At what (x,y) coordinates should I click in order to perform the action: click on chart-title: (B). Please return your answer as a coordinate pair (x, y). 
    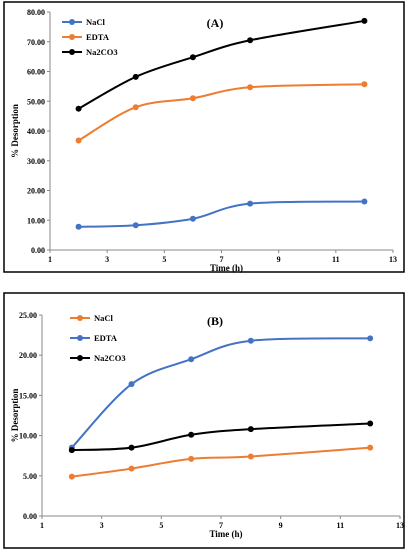
    Looking at the image, I should click on (215, 321).